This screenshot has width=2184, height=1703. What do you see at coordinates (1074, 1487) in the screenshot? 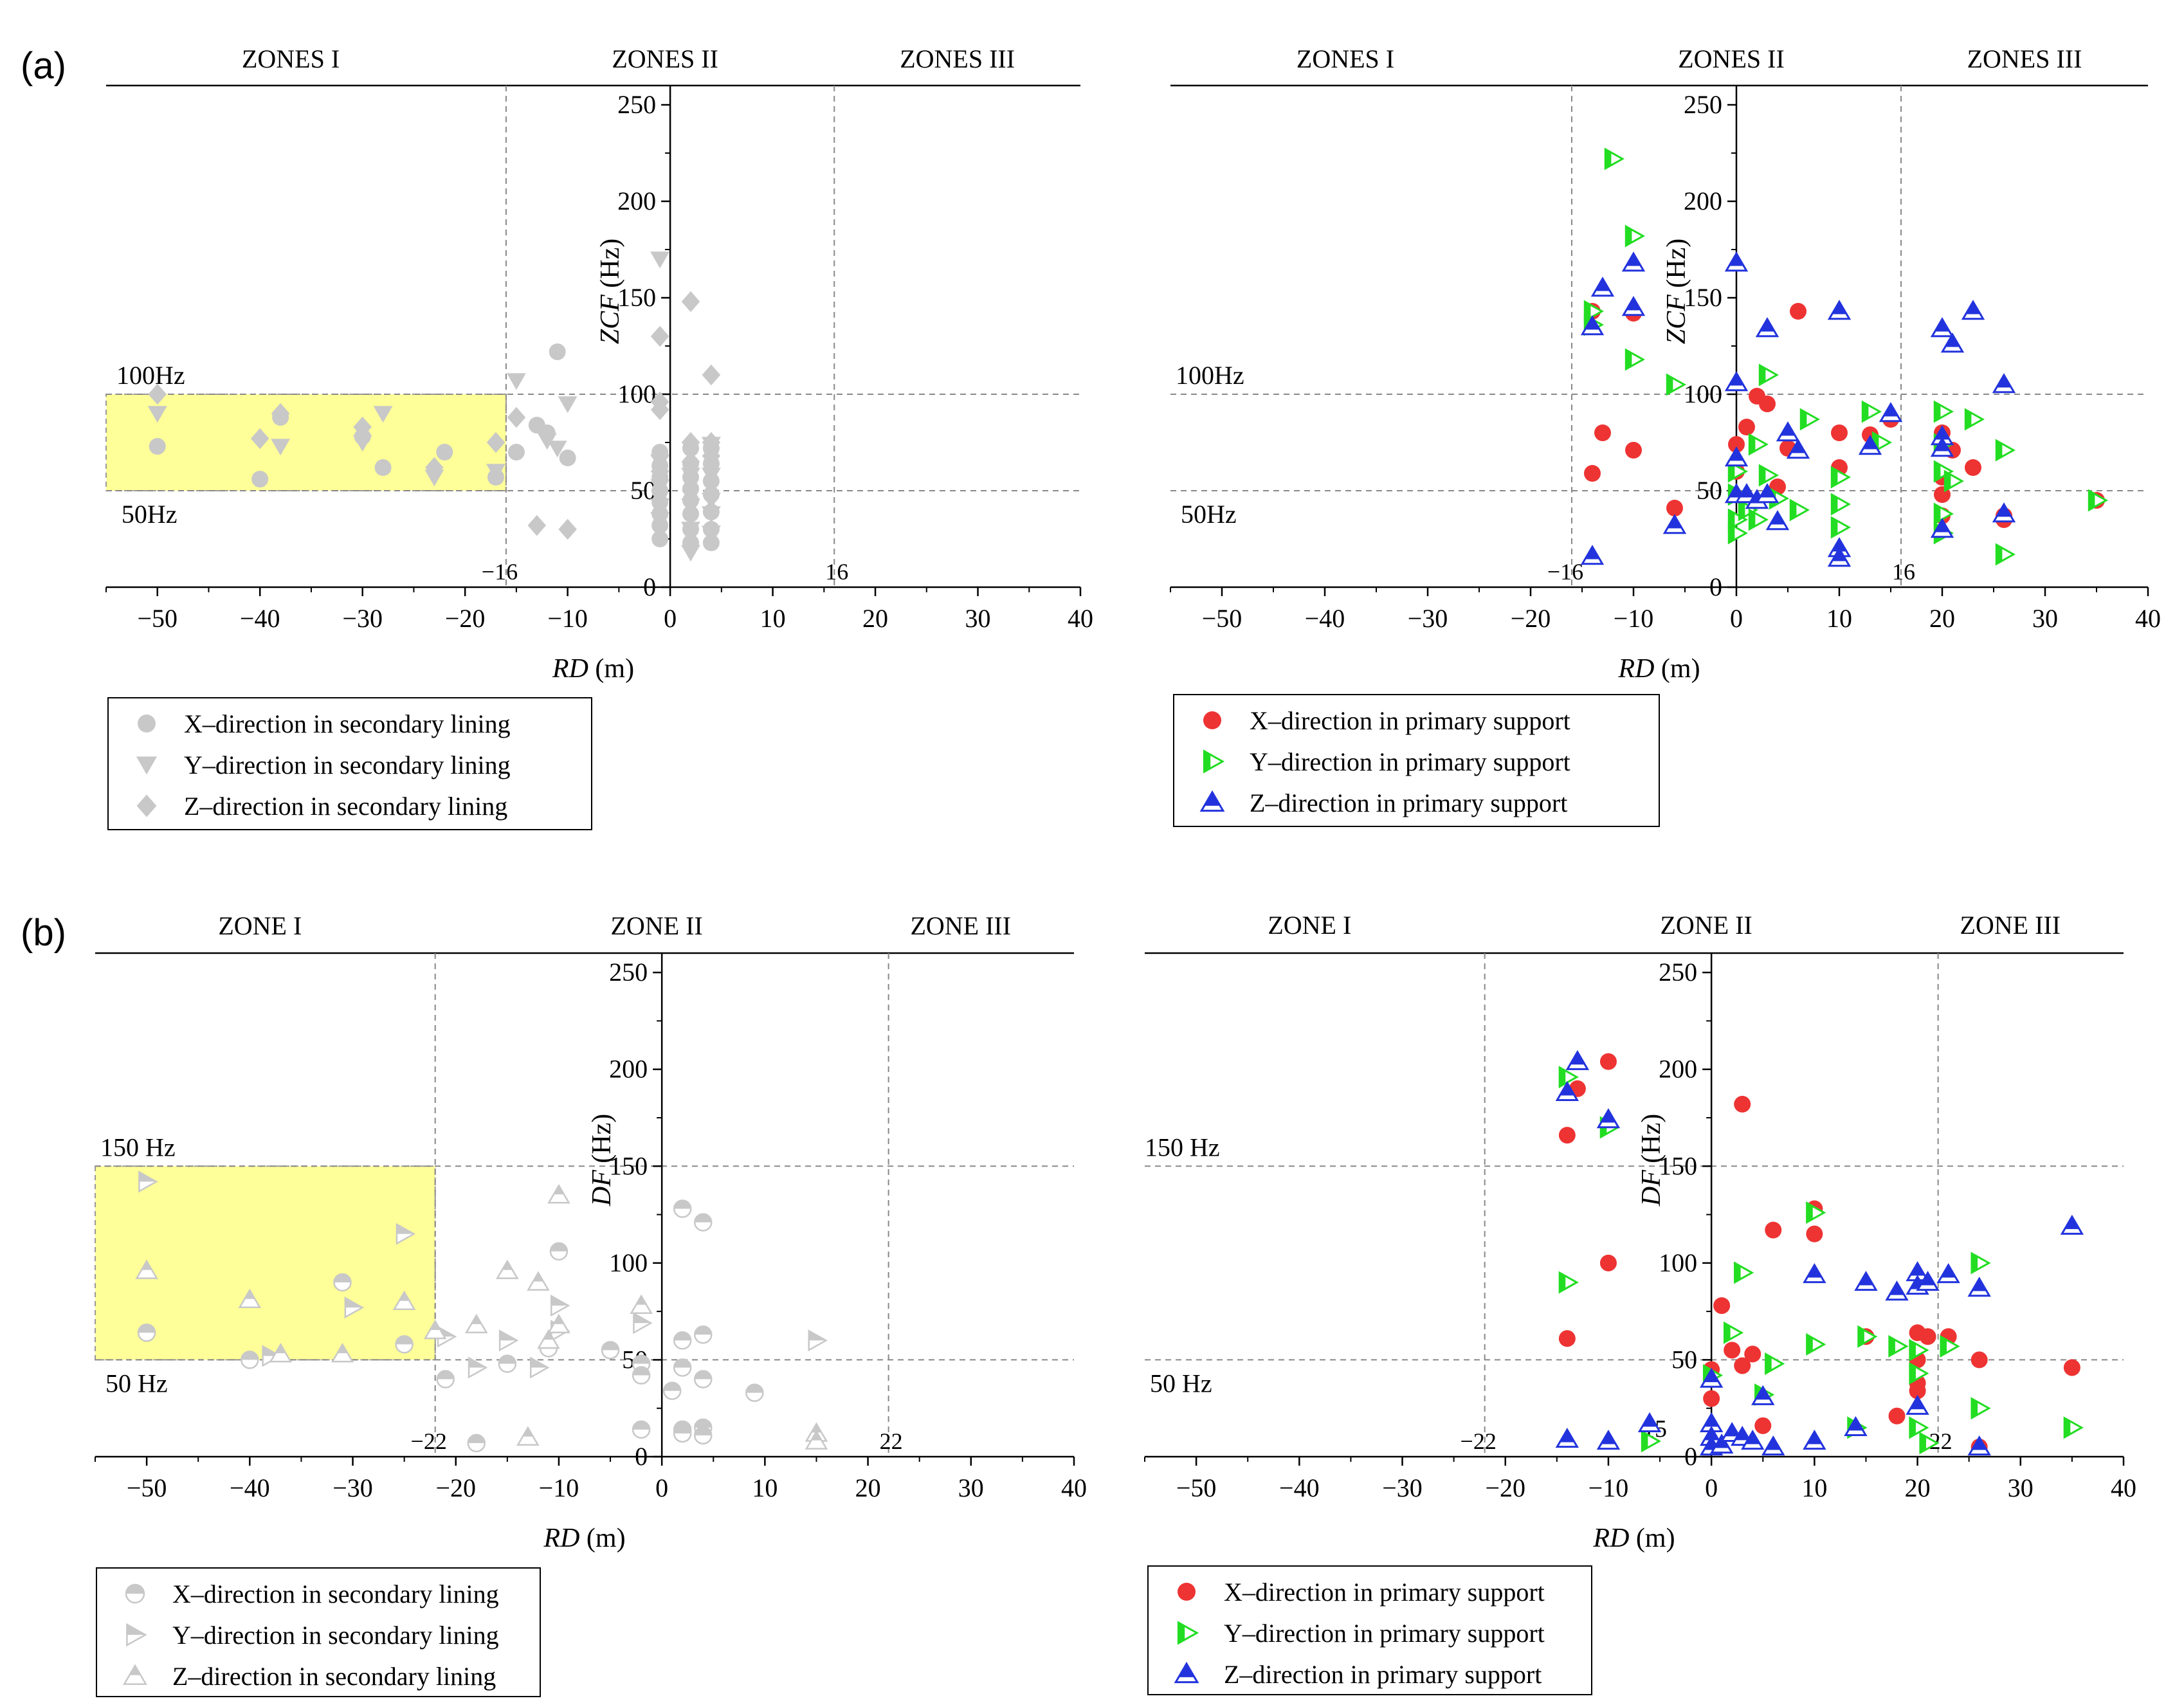
I see `x-tick-label: 40` at bounding box center [1074, 1487].